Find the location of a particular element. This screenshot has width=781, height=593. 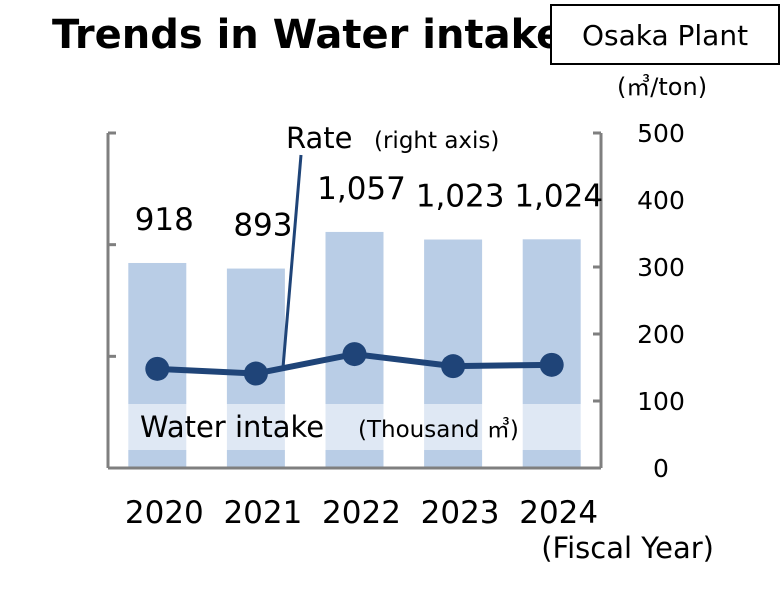

x-axis-label: (Fiscal Year) is located at coordinates (627, 548).